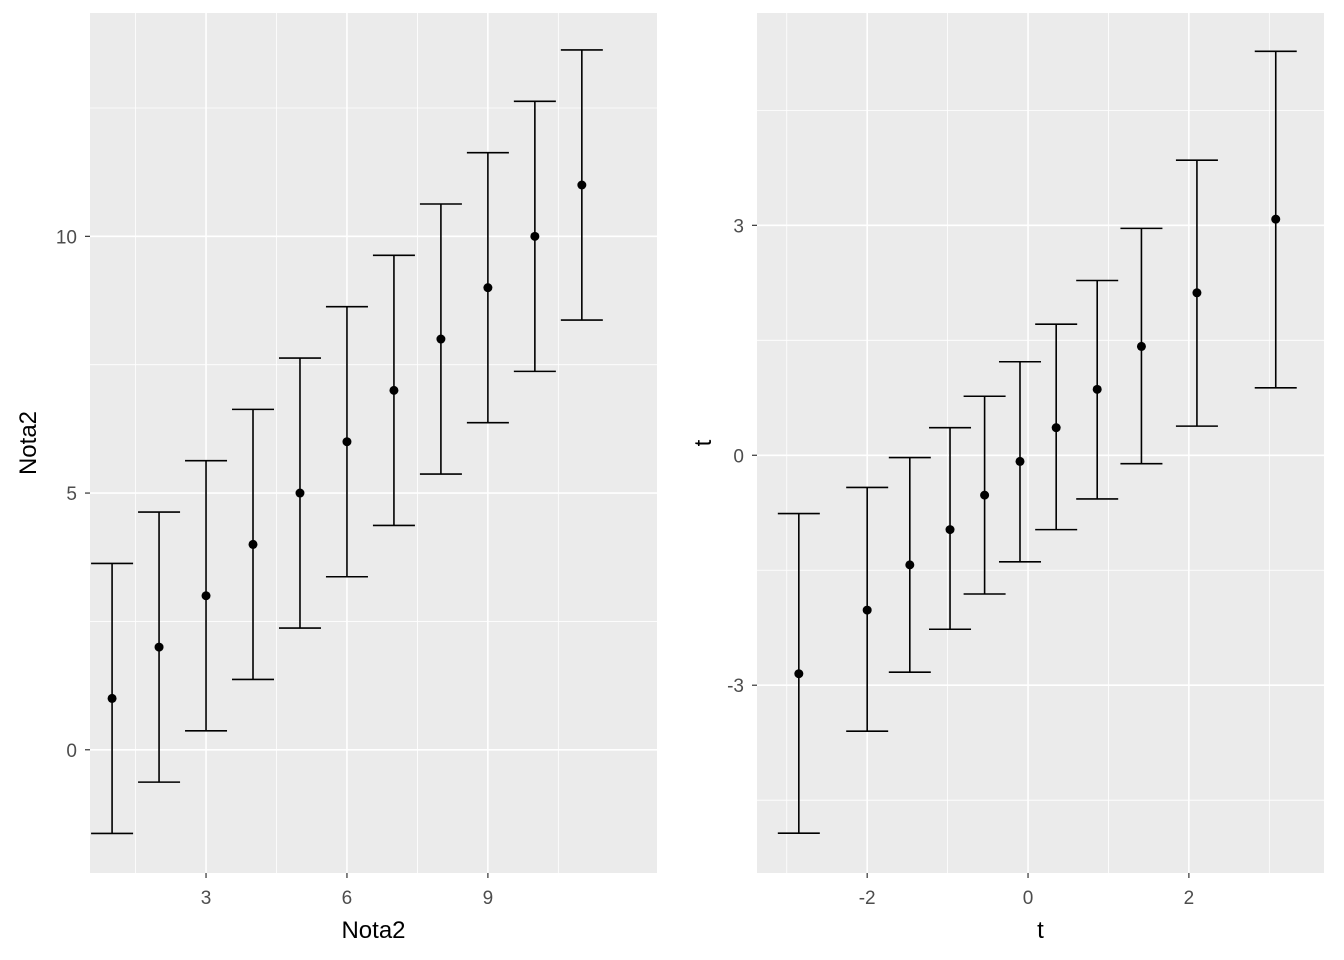 This screenshot has height=960, width=1344. What do you see at coordinates (373, 930) in the screenshot?
I see `x-axis-title: Nota2` at bounding box center [373, 930].